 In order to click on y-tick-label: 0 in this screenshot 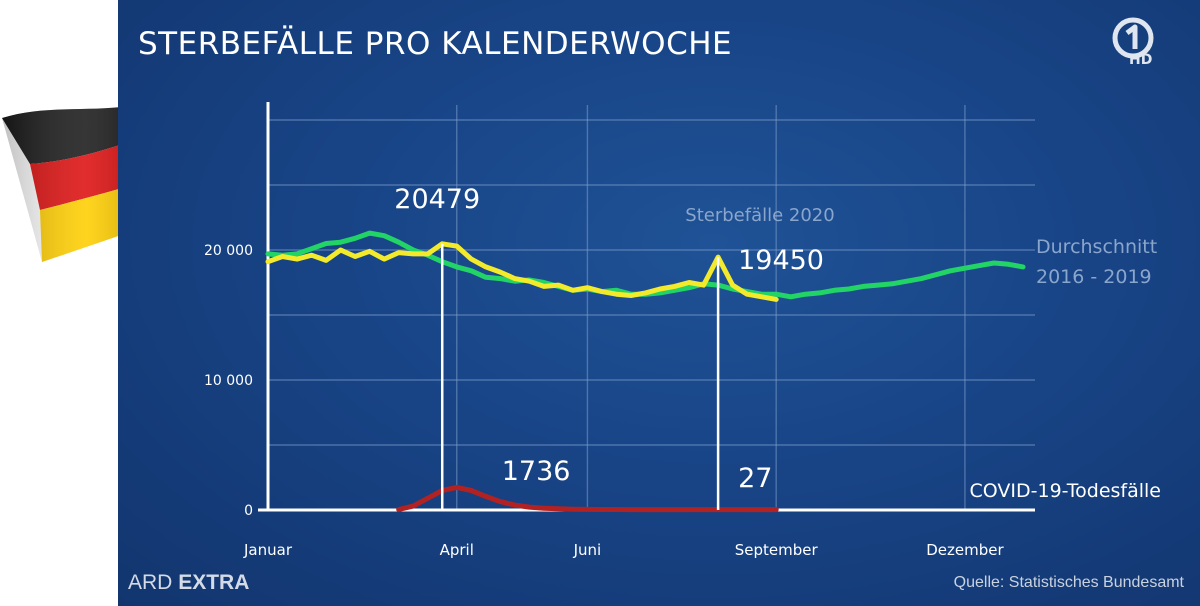, I will do `click(248, 511)`.